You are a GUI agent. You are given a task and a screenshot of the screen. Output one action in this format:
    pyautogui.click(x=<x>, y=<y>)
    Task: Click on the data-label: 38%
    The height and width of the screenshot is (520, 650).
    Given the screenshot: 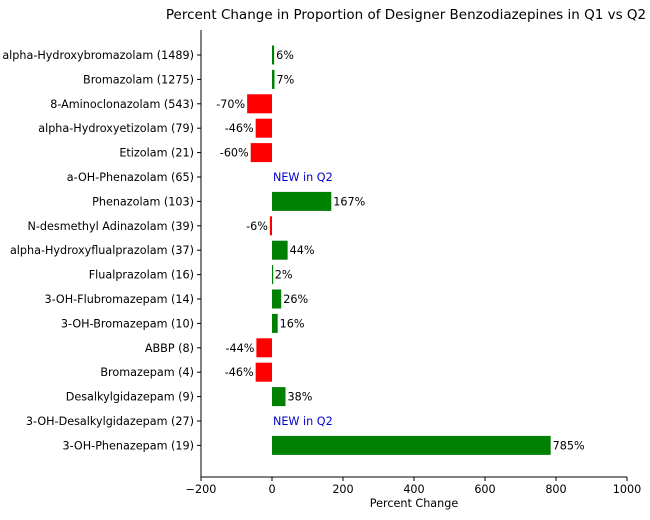 What is the action you would take?
    pyautogui.click(x=299, y=397)
    